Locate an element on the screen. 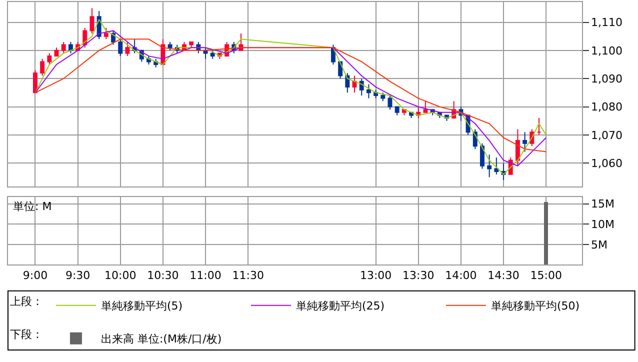  legend-label: 出来高 単位:(M株/口/枚) is located at coordinates (161, 339).